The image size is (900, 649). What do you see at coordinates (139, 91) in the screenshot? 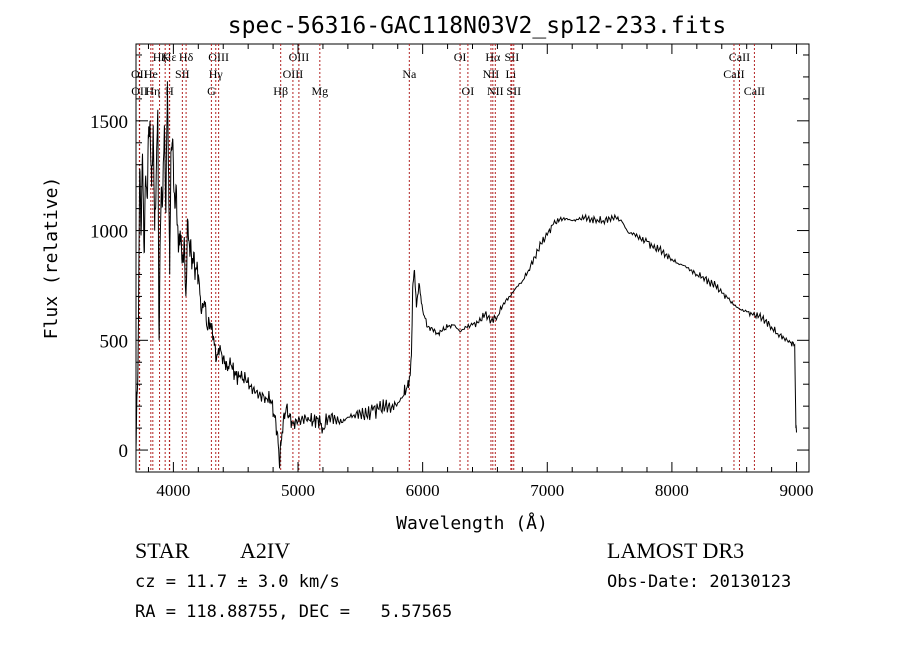
I see `line-marker-label: OII` at bounding box center [139, 91].